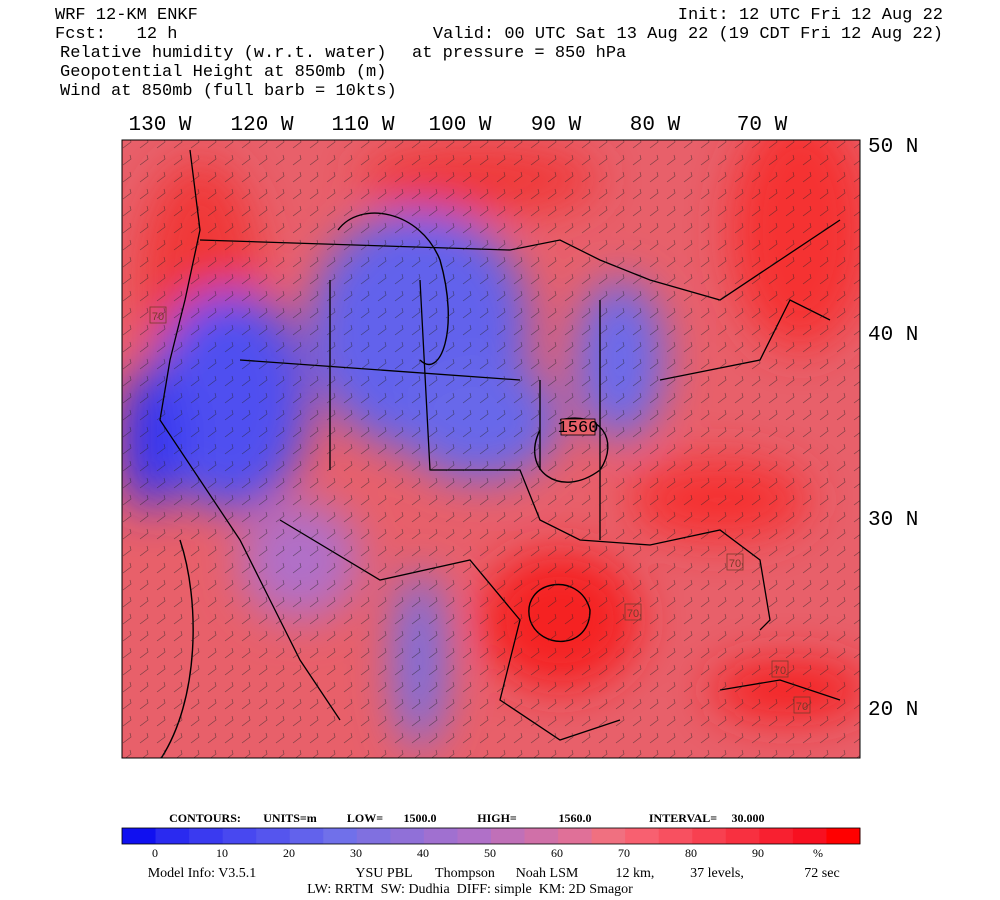 The height and width of the screenshot is (900, 1000). I want to click on latitude-label: 50 N, so click(893, 147).